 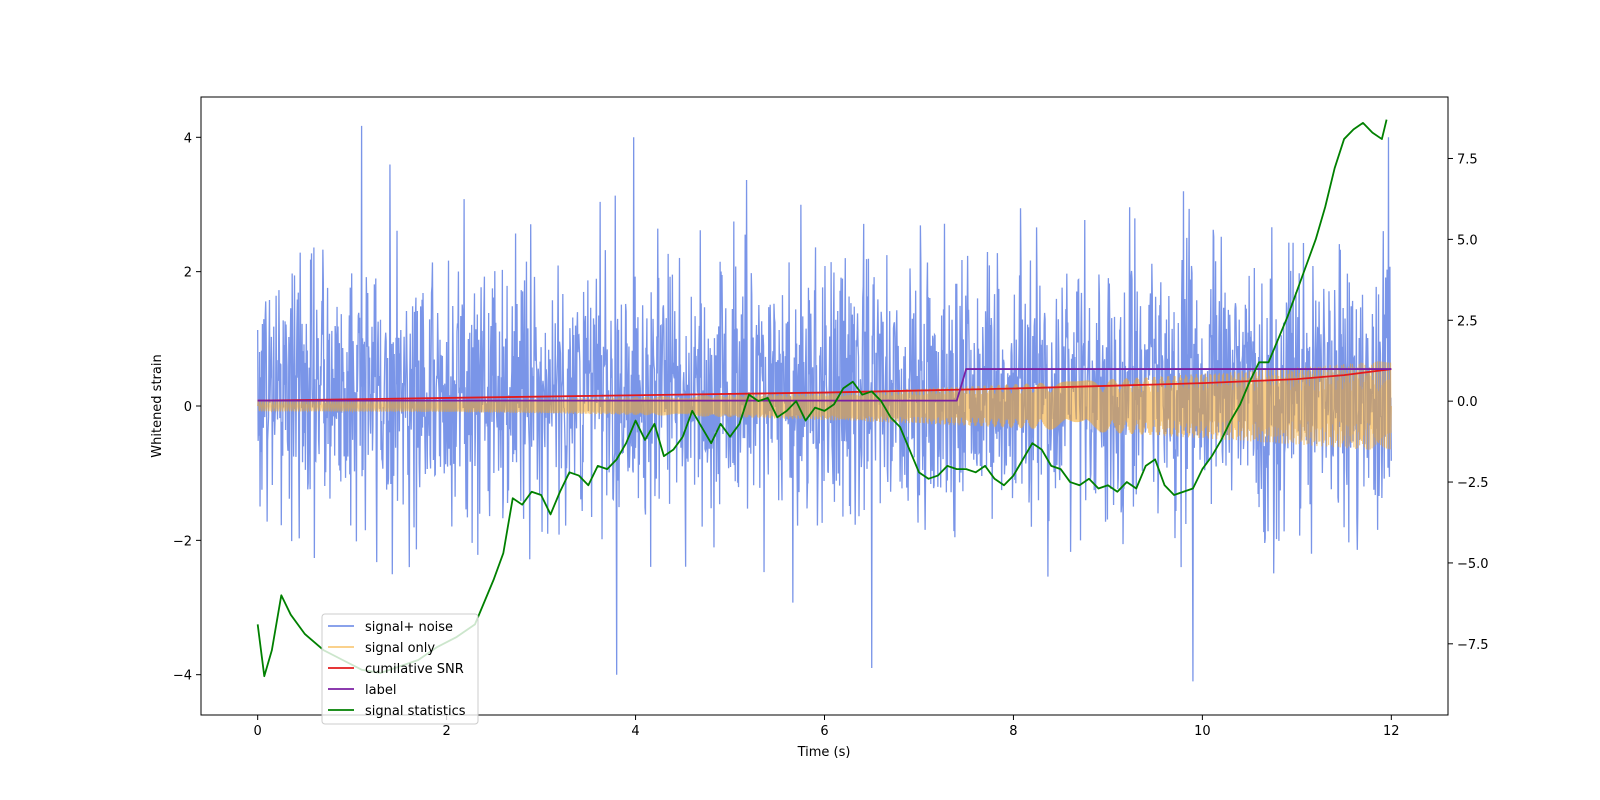 I want to click on x-axis-label: Time (s), so click(x=824, y=752).